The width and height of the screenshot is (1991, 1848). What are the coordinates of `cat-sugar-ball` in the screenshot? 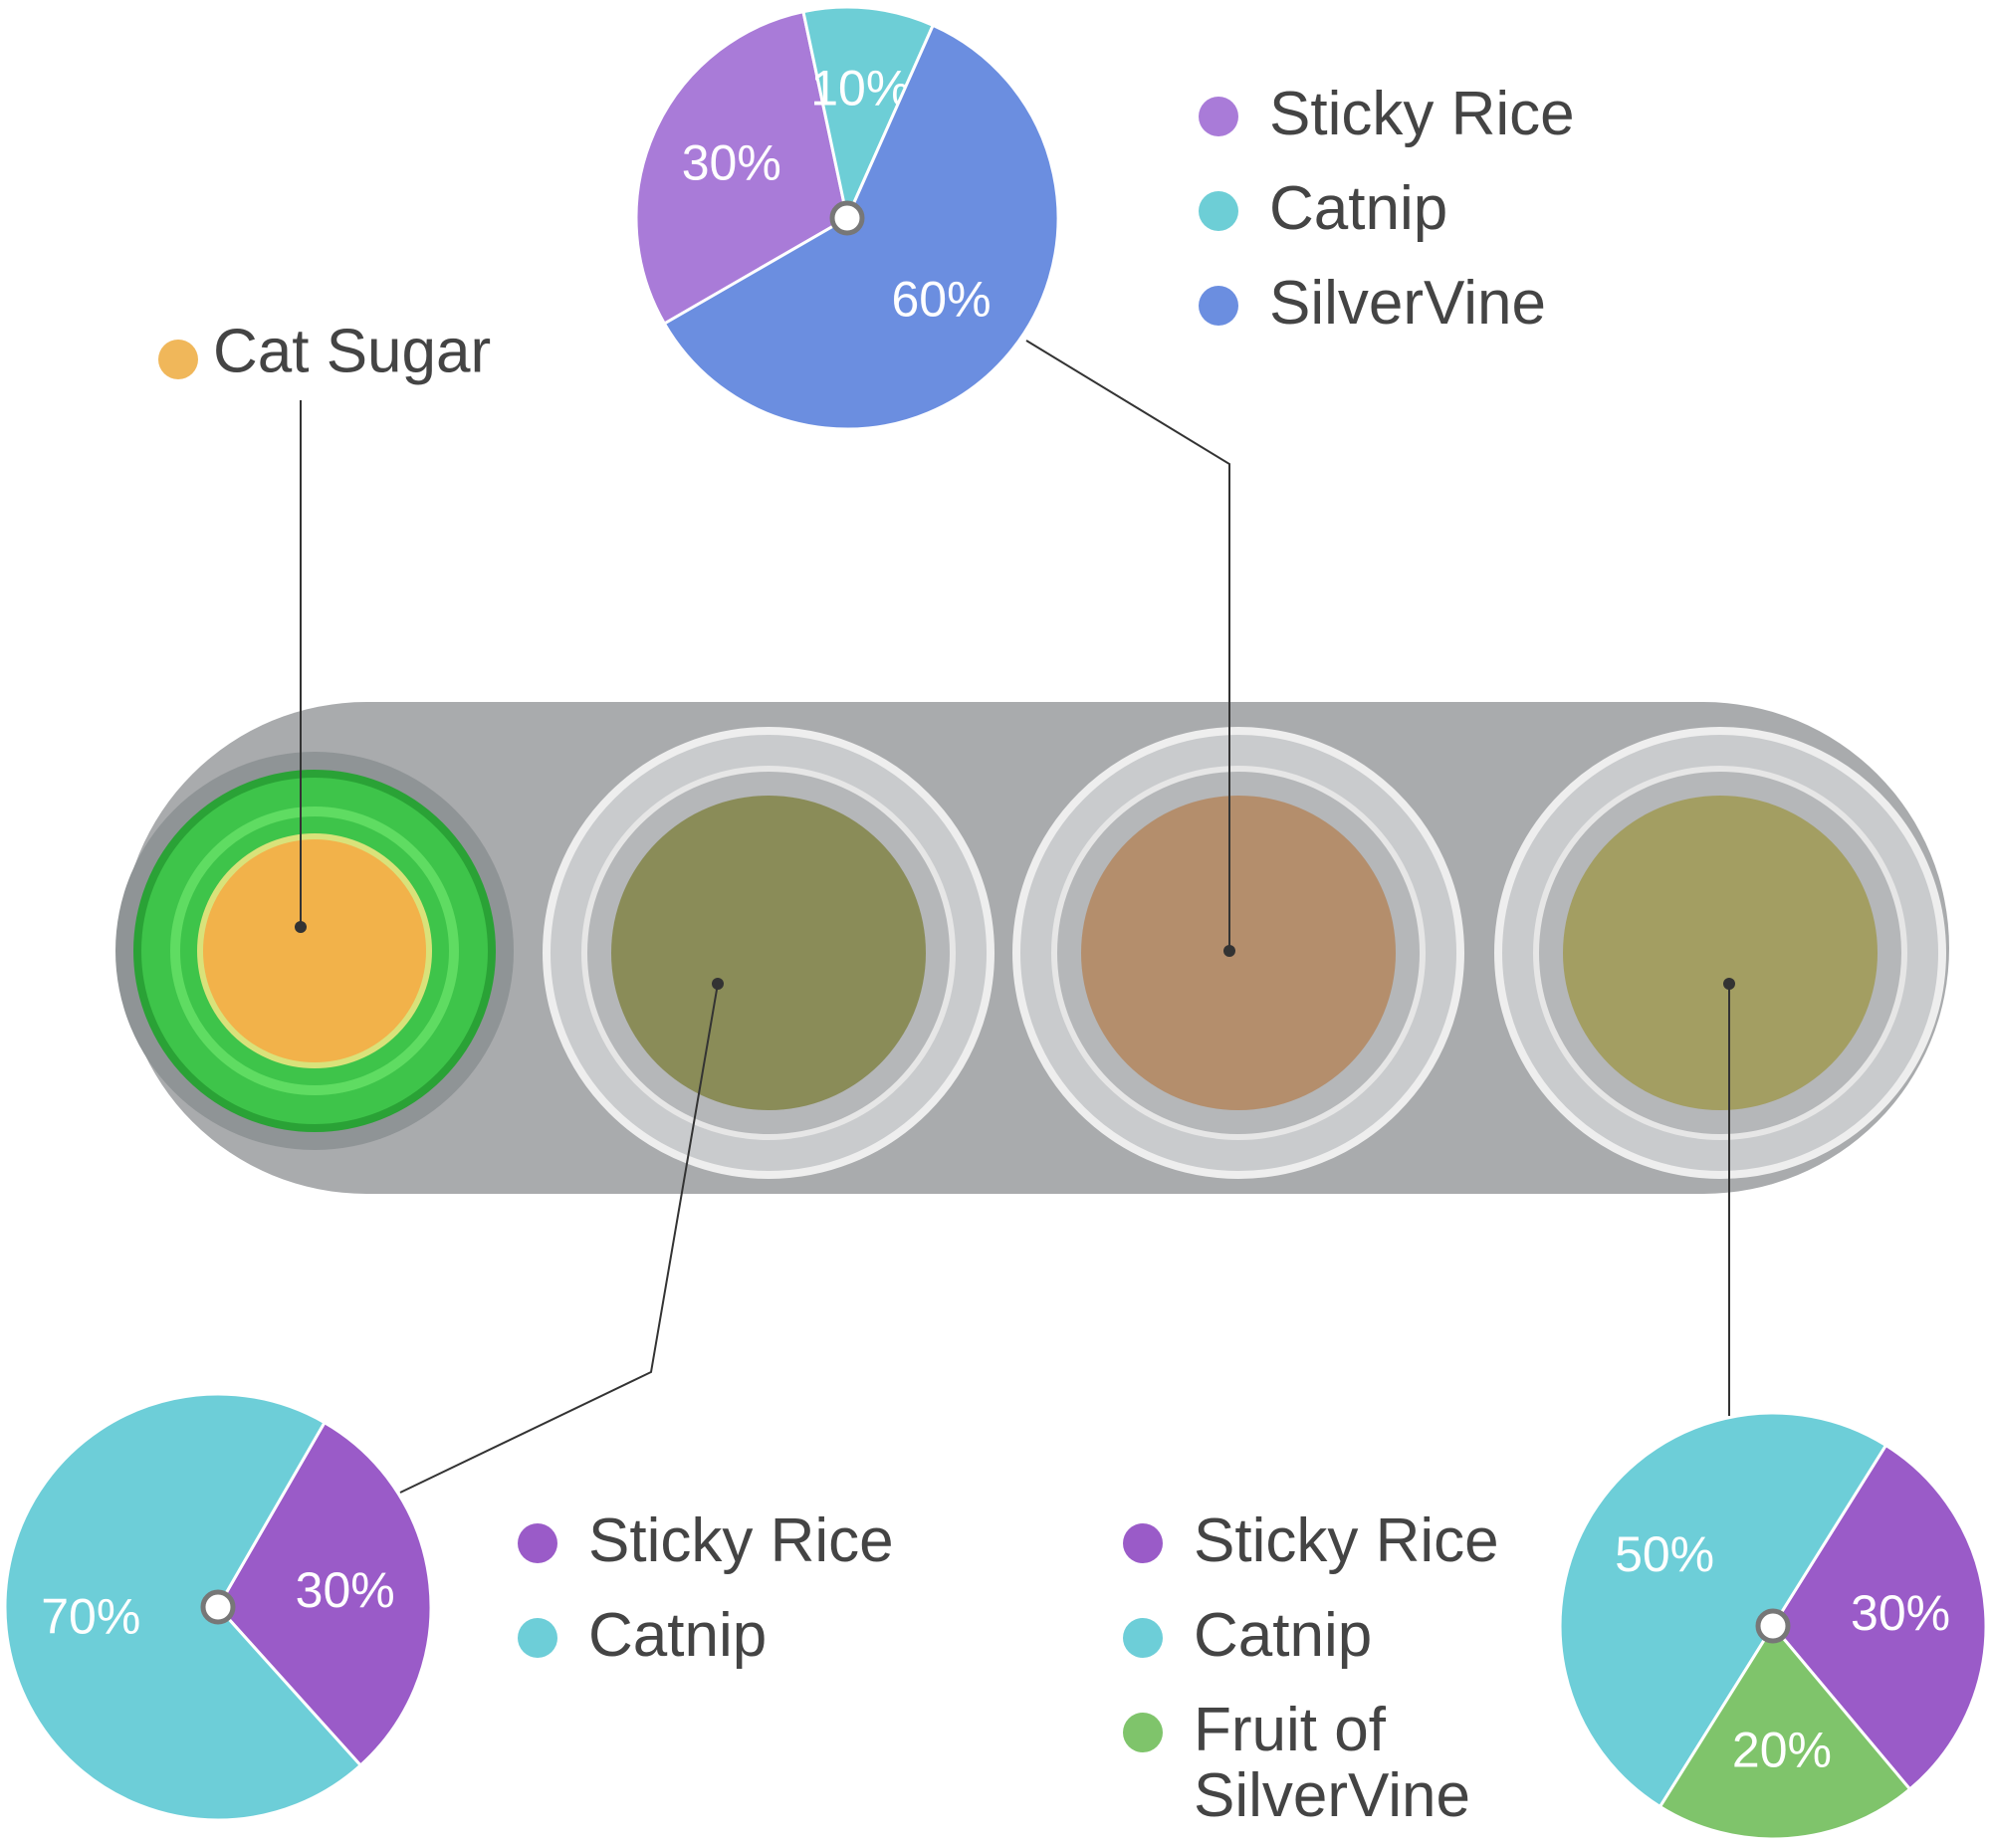 It's located at (314, 950).